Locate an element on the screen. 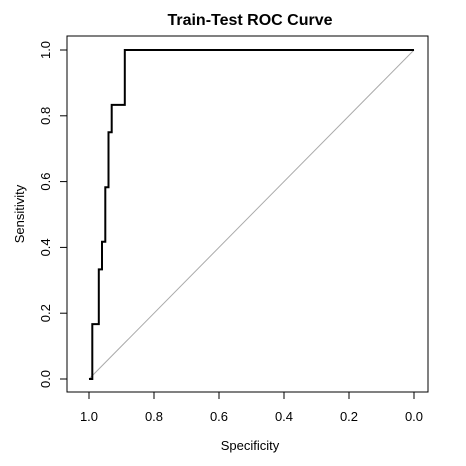 The height and width of the screenshot is (466, 466). x-tick-label: 0.8 is located at coordinates (154, 416).